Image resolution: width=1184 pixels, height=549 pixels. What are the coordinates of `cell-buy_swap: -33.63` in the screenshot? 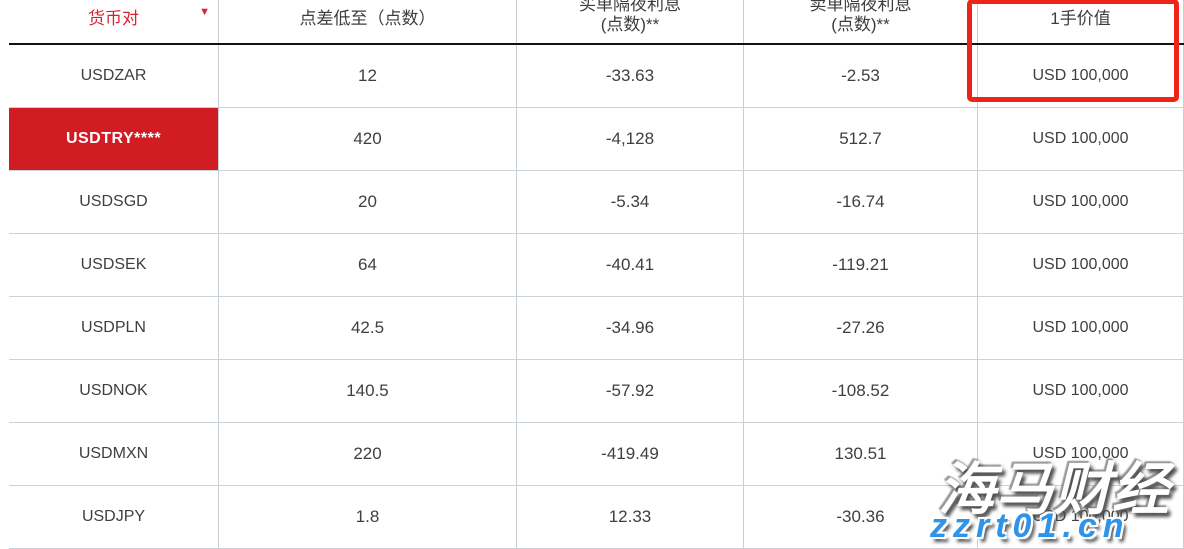 It's located at (630, 76).